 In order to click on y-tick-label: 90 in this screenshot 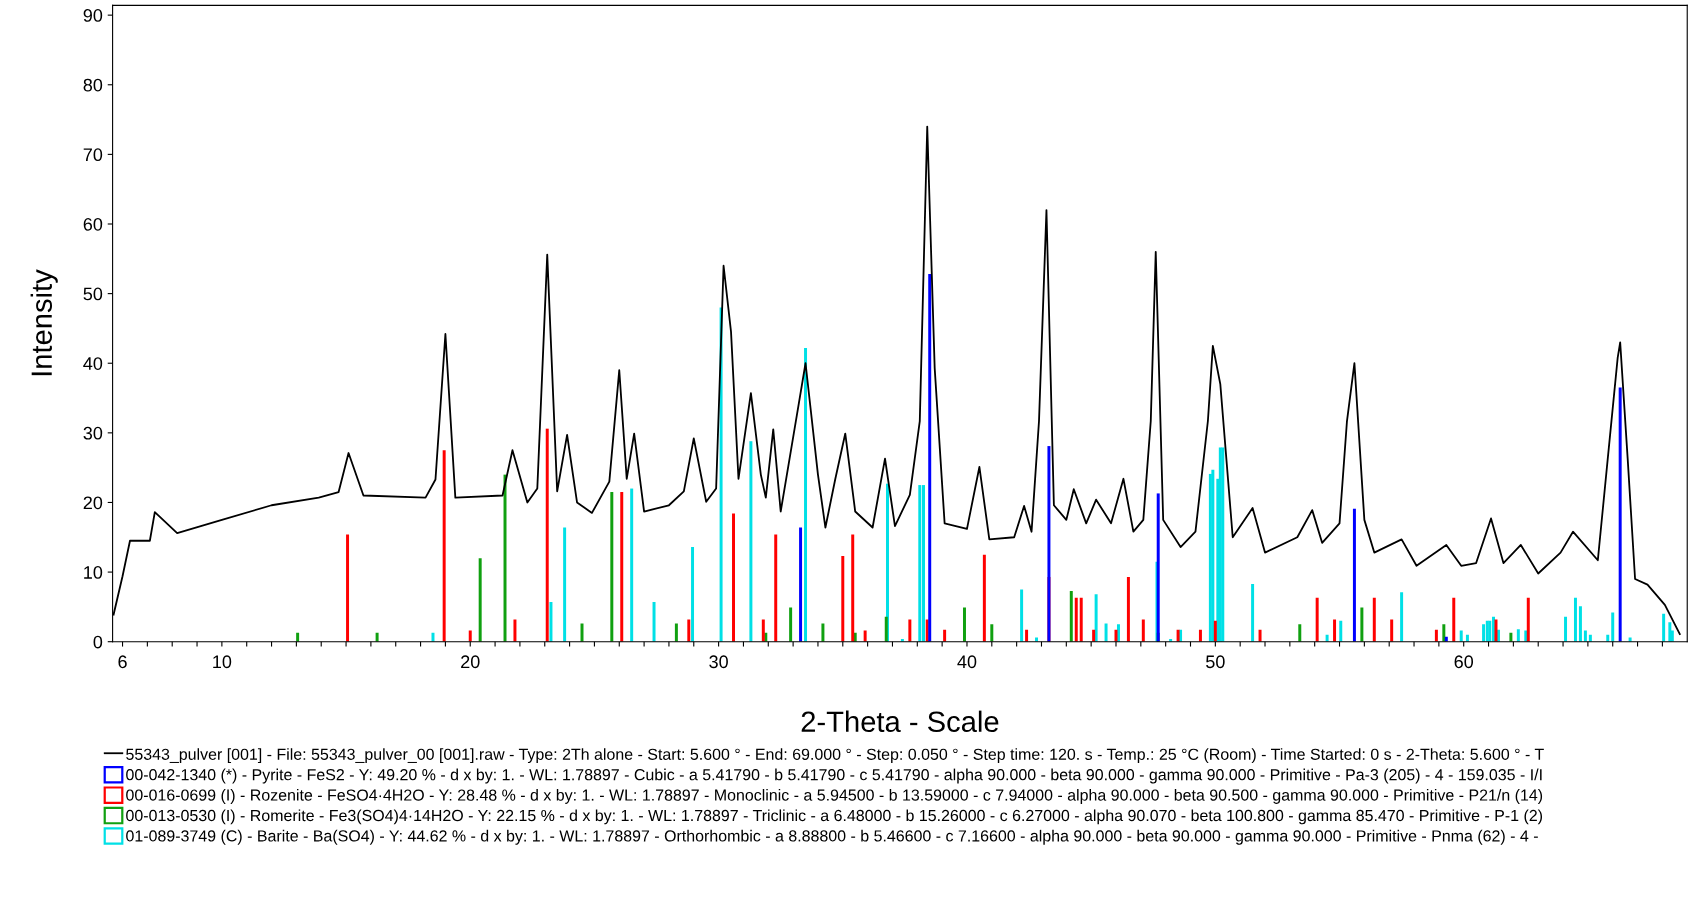, I will do `click(93, 15)`.